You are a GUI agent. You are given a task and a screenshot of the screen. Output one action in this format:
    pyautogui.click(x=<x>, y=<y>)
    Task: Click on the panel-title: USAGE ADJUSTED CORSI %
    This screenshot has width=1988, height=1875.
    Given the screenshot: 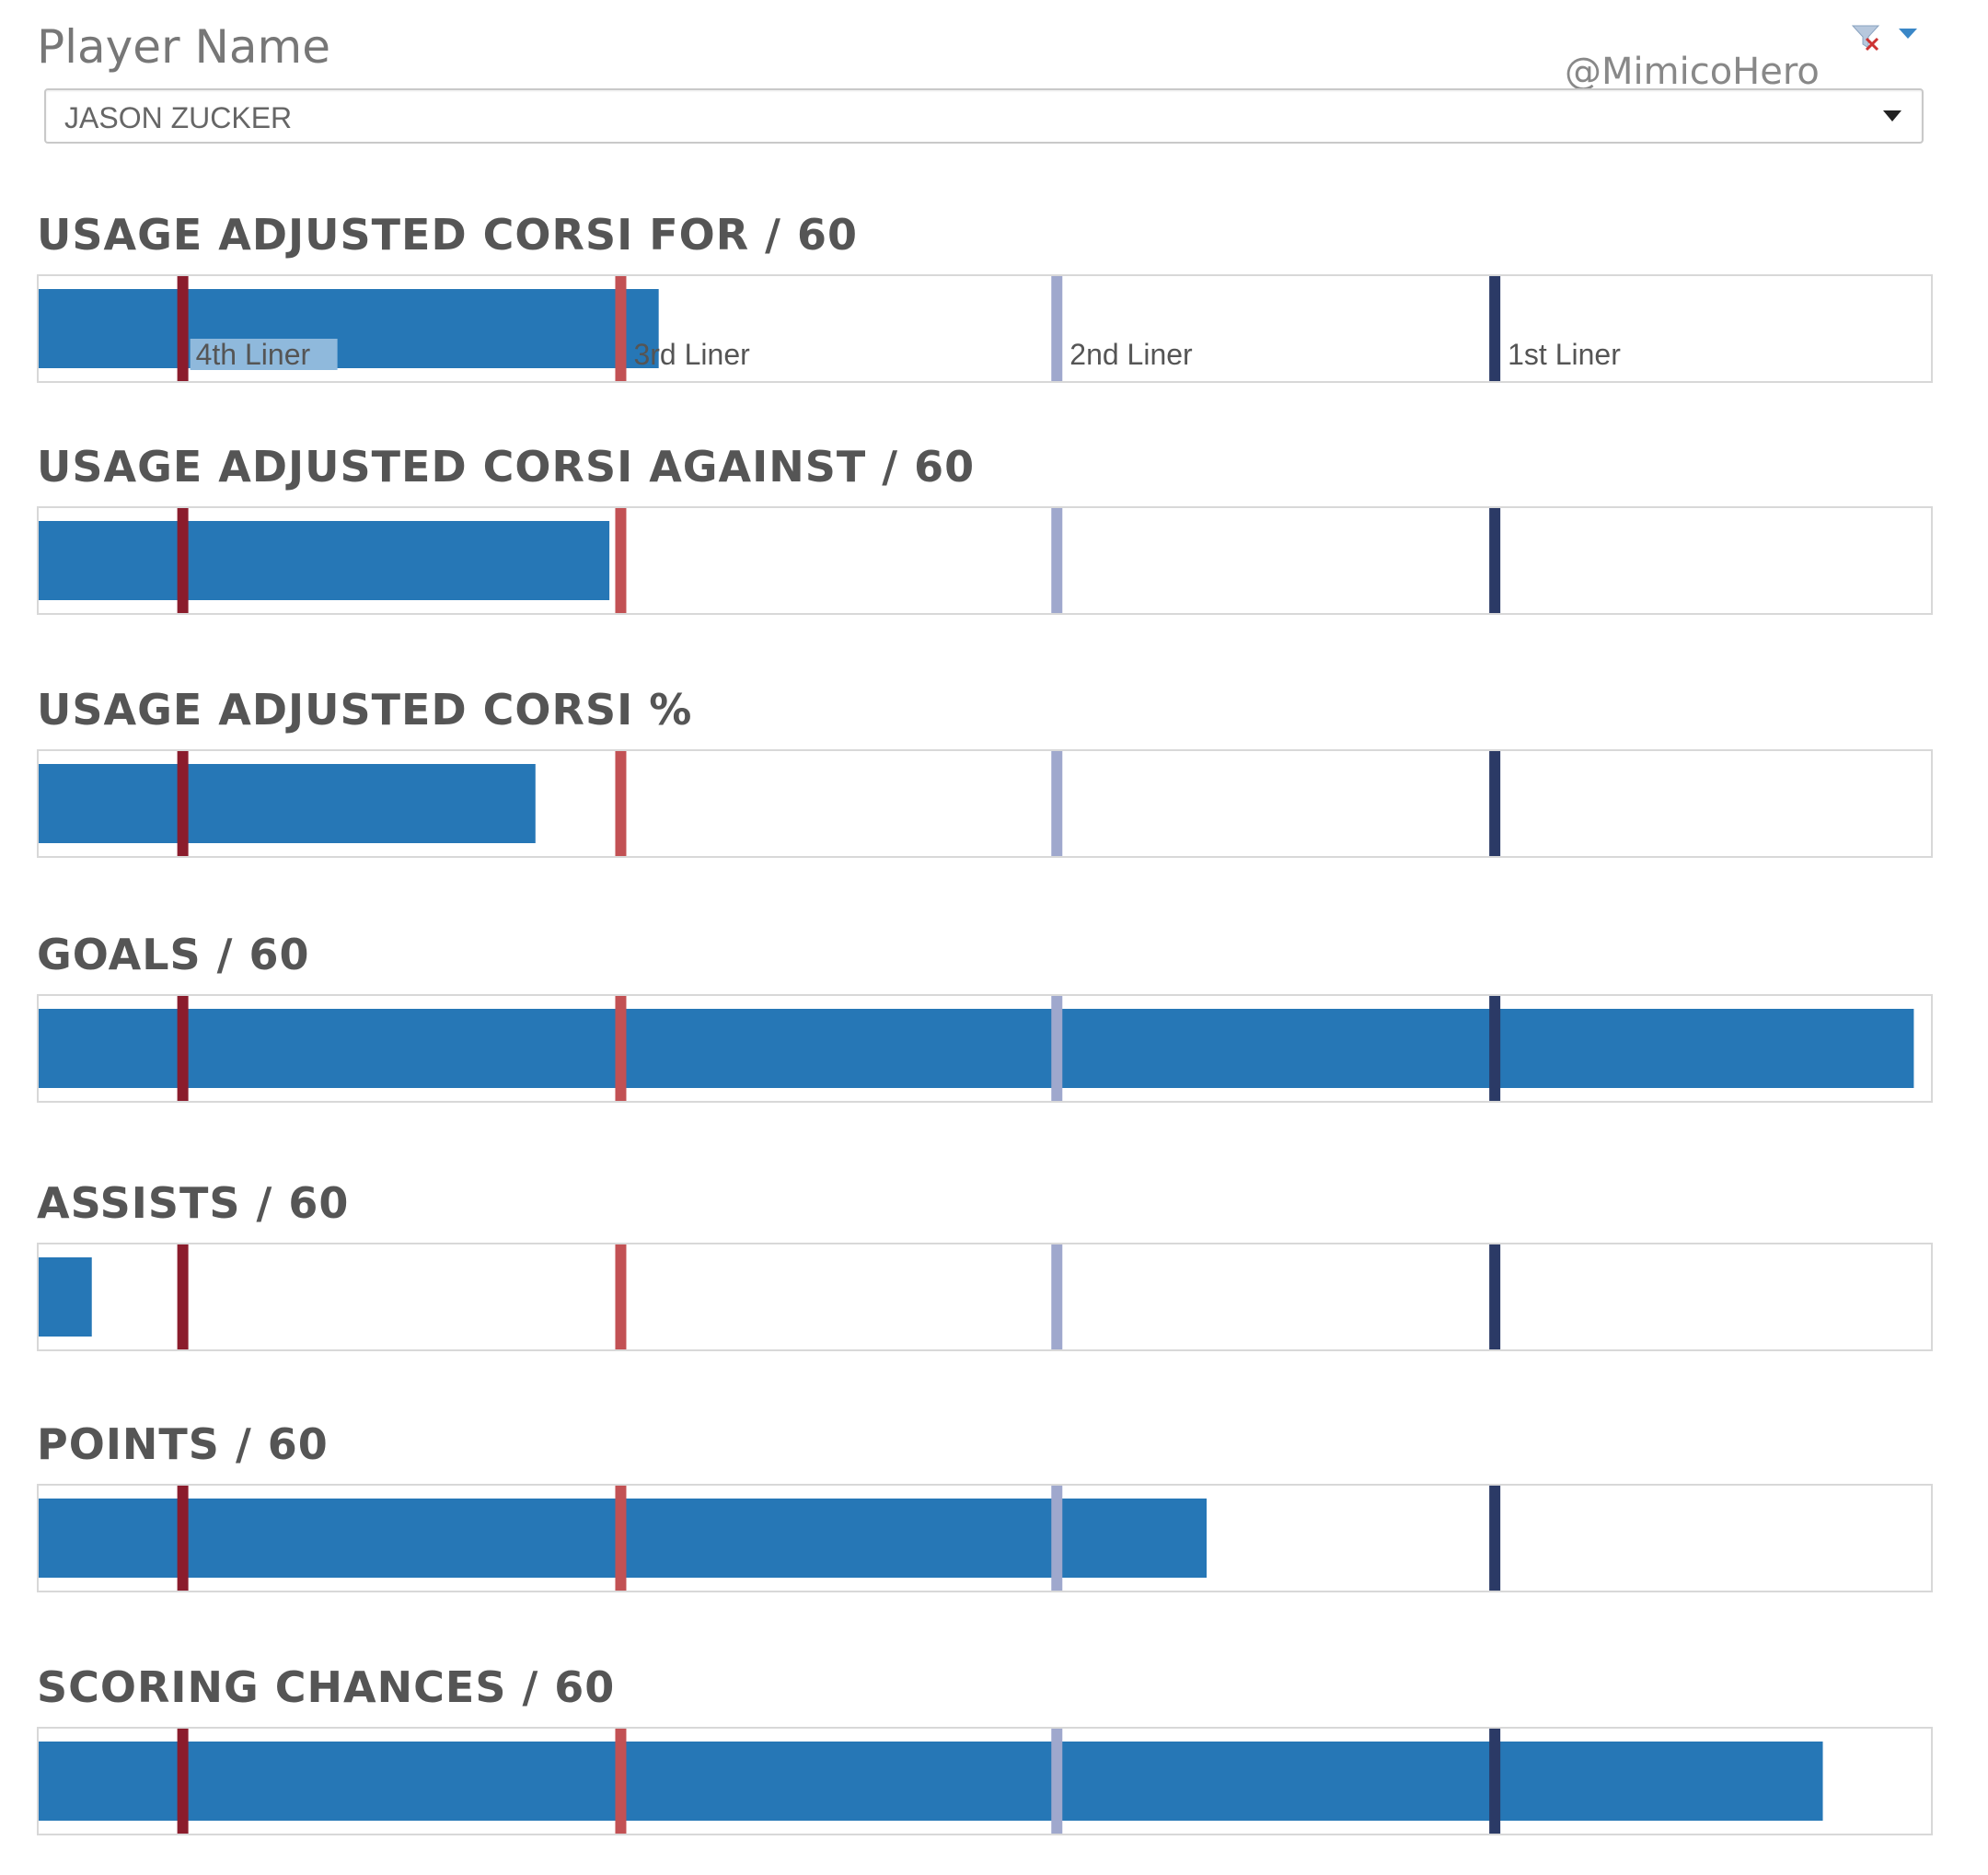 What is the action you would take?
    pyautogui.click(x=365, y=710)
    